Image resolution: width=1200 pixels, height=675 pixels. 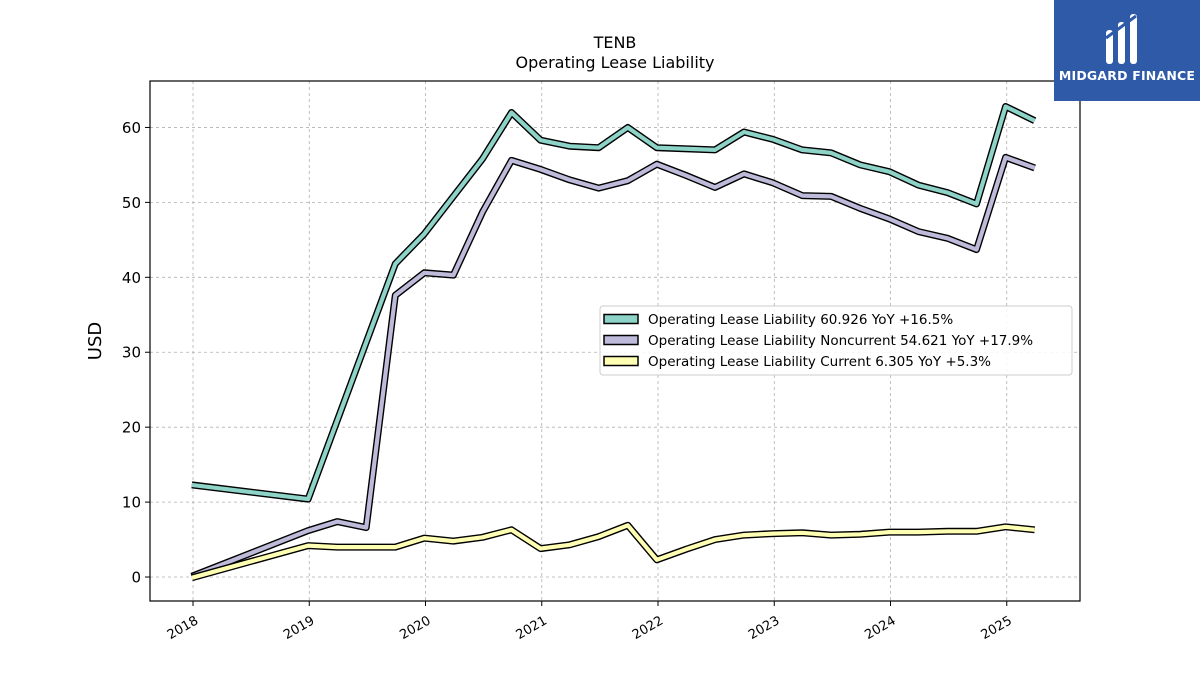 What do you see at coordinates (95, 341) in the screenshot?
I see `y-axis-label: USD` at bounding box center [95, 341].